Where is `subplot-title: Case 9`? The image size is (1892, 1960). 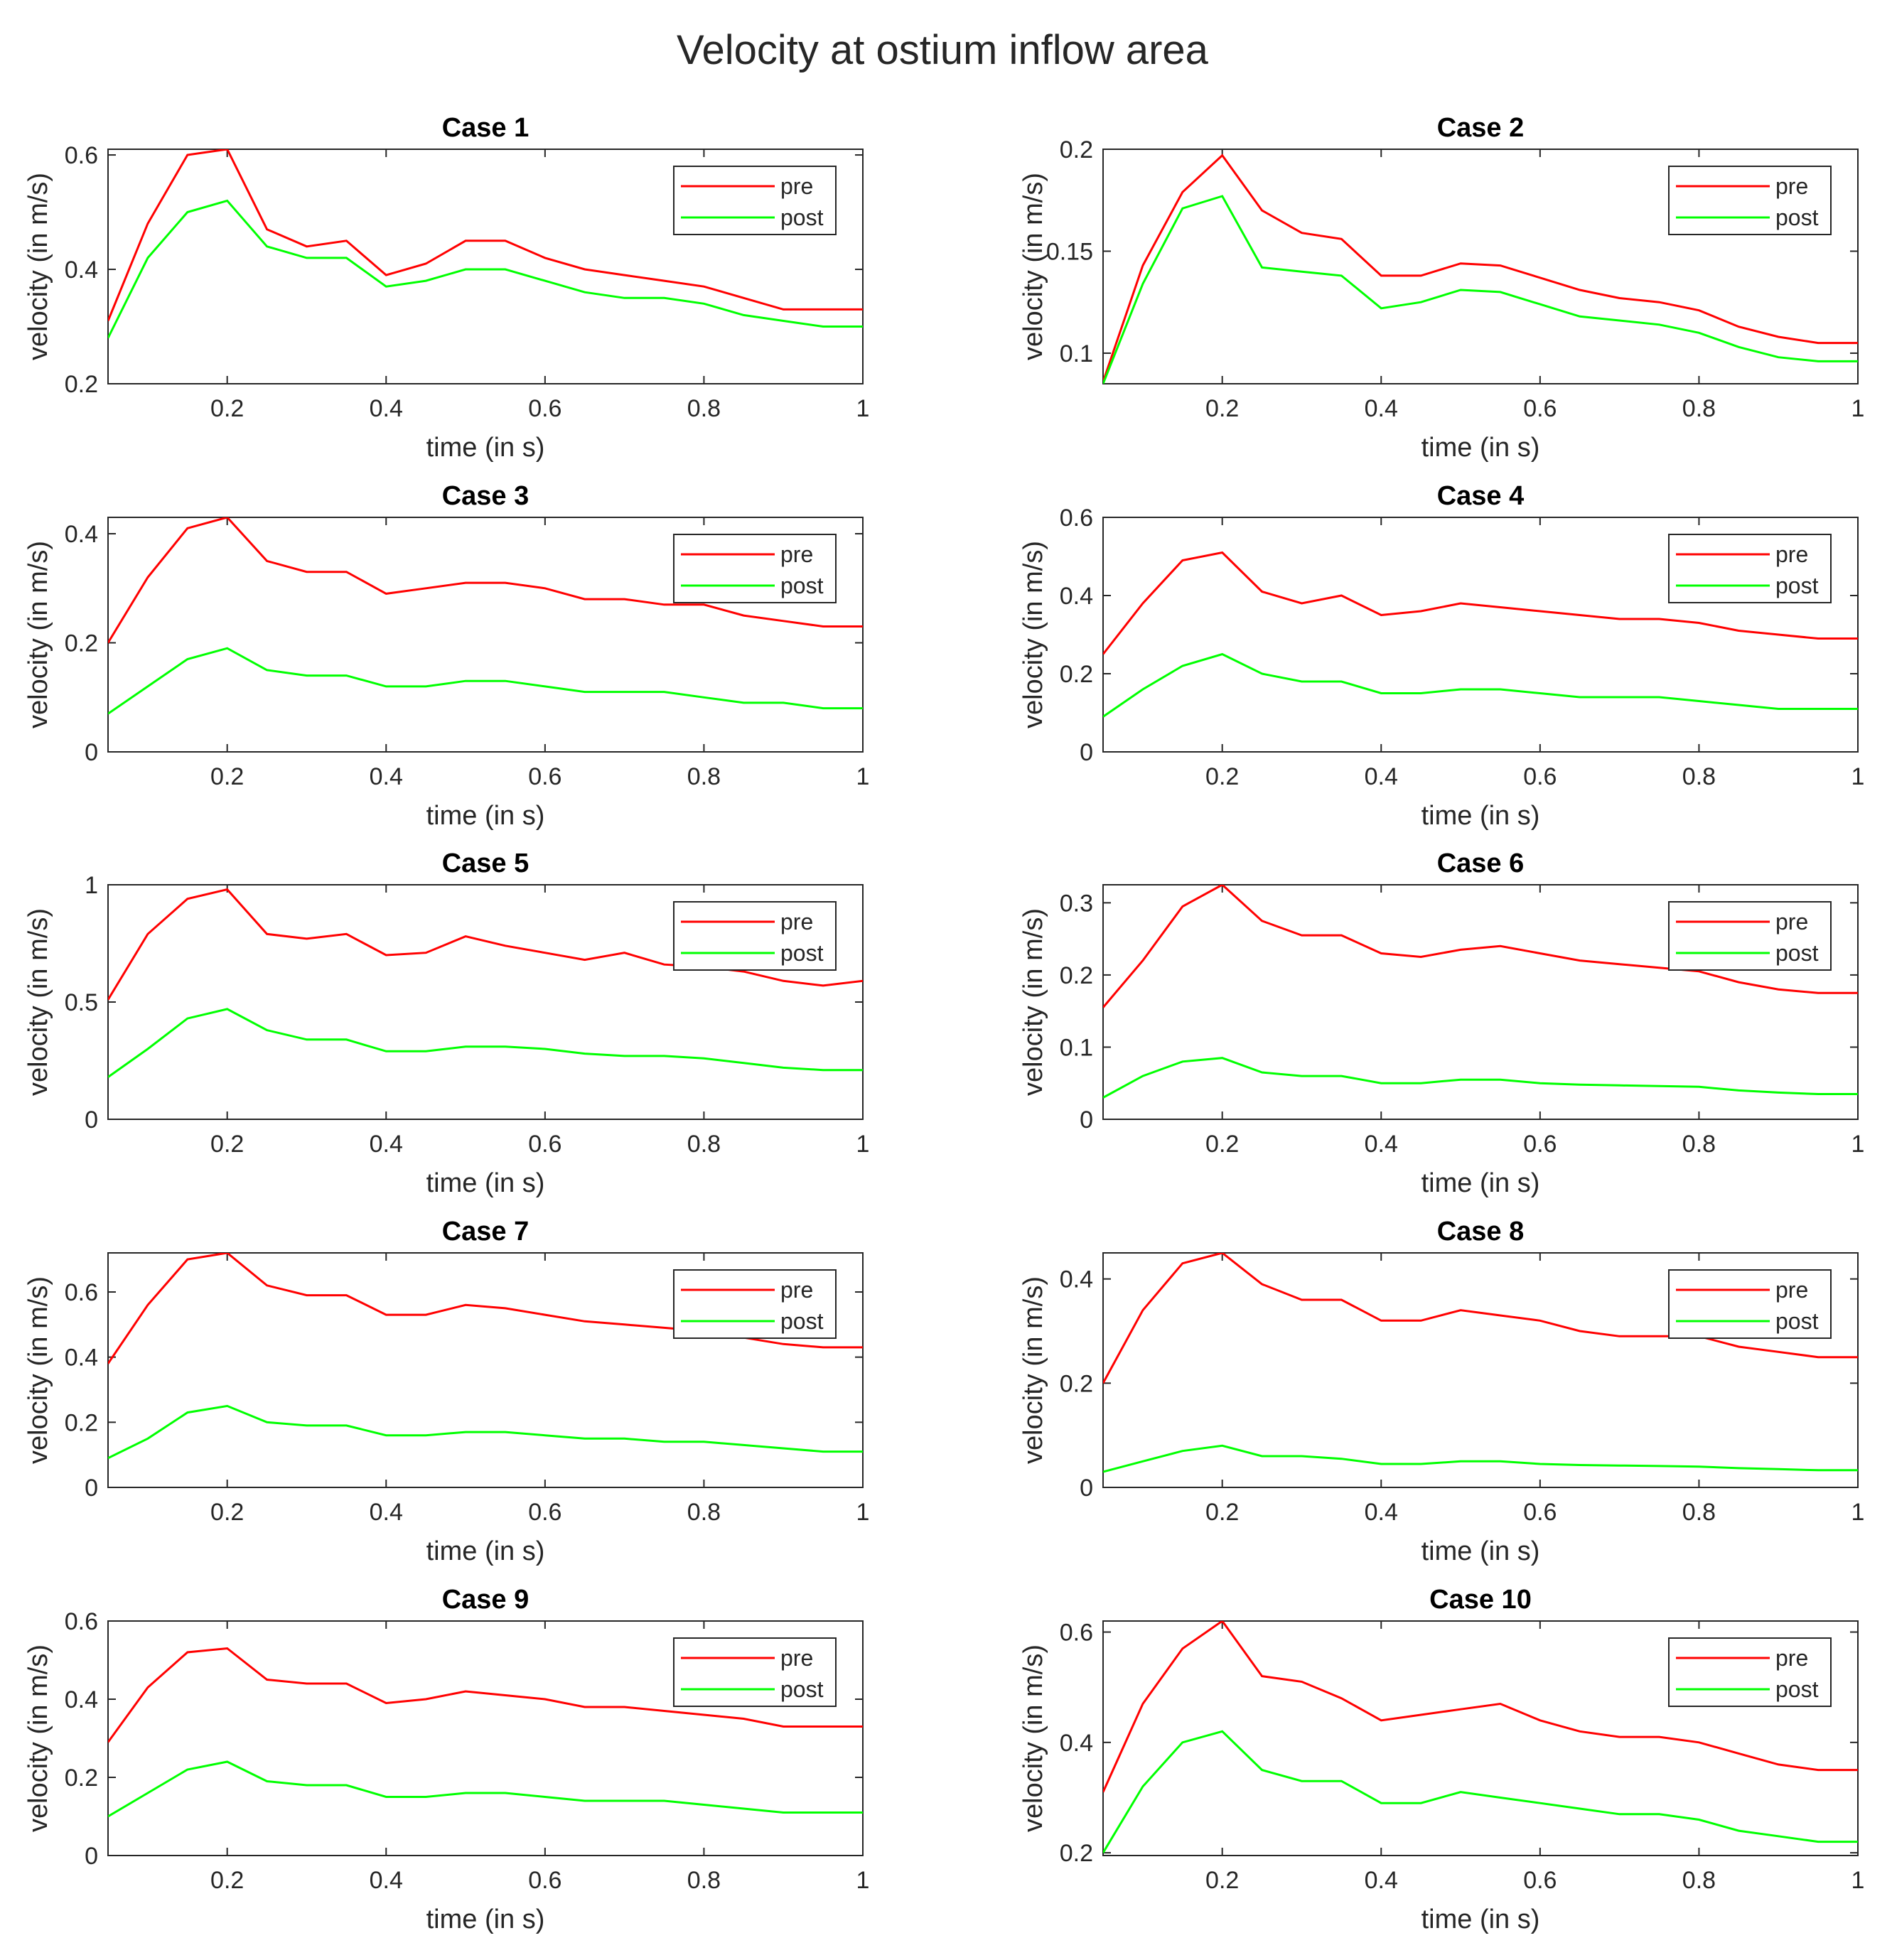 subplot-title: Case 9 is located at coordinates (486, 1600).